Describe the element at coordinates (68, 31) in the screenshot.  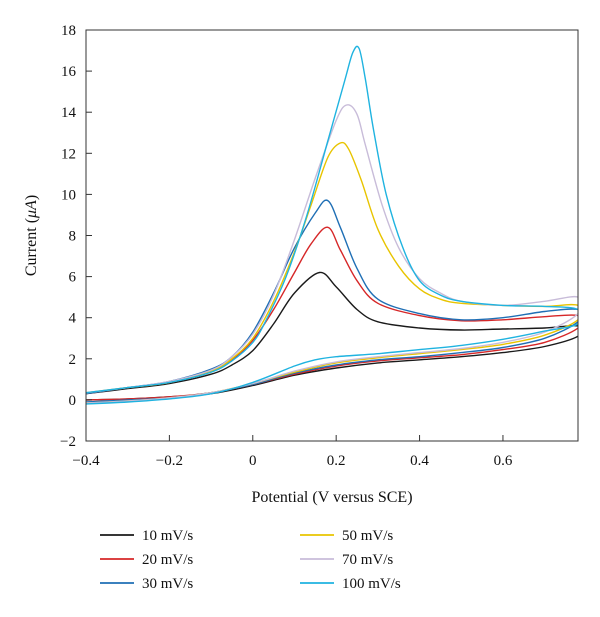
I see `y-tick-label: 18` at that location.